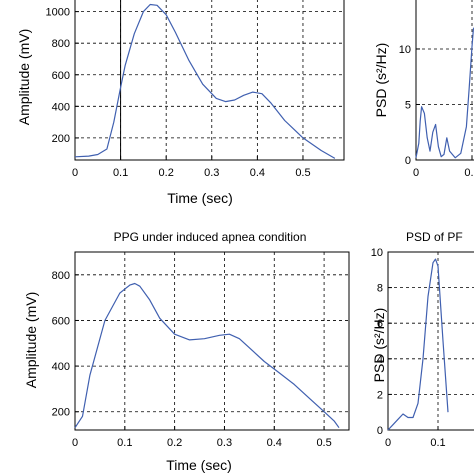 Image resolution: width=474 pixels, height=474 pixels. Describe the element at coordinates (380, 289) in the screenshot. I see `y-tick-label: 8` at that location.